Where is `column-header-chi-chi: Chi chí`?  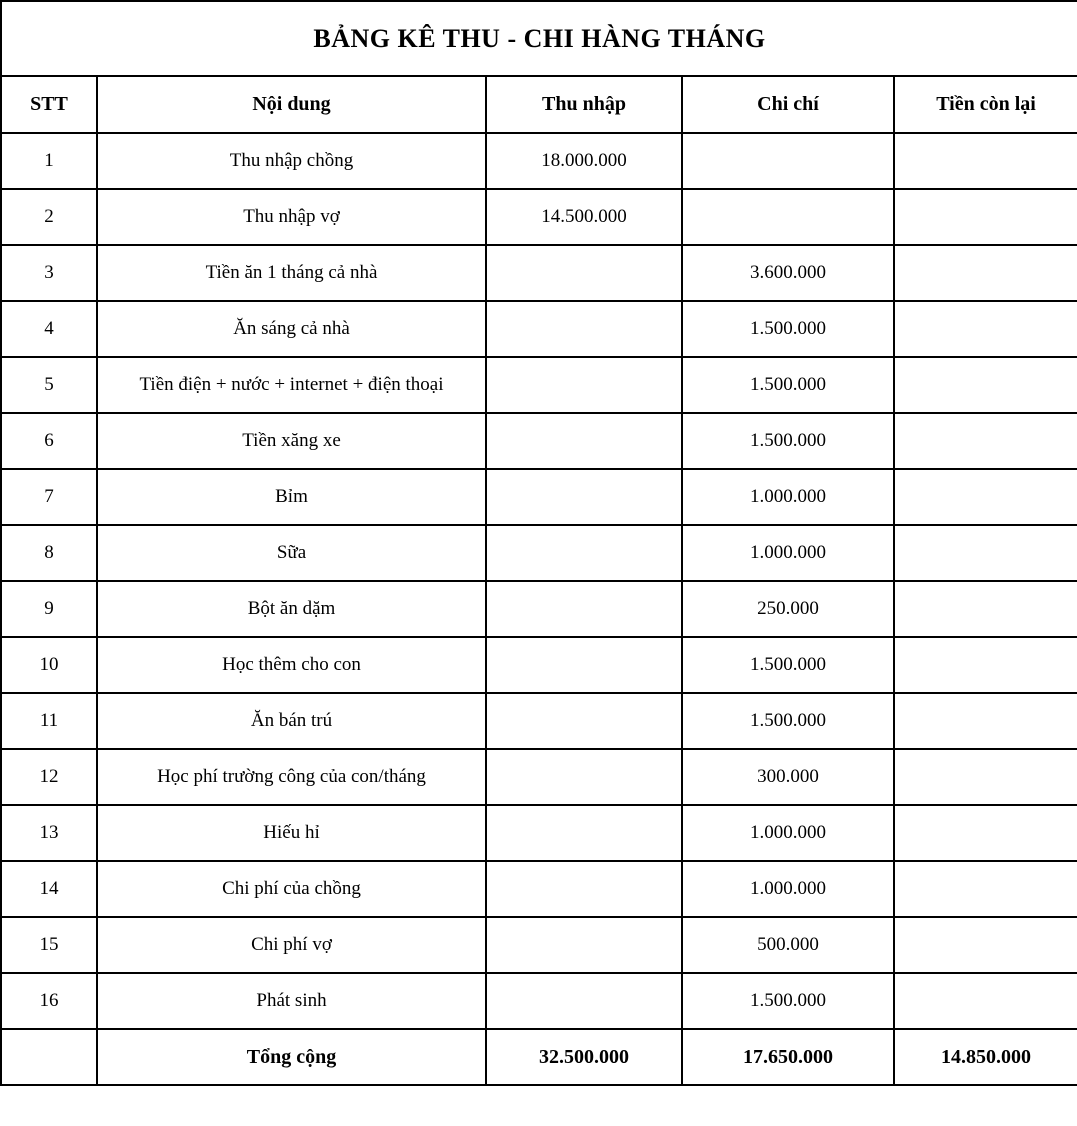 column-header-chi-chi: Chi chí is located at coordinates (788, 104).